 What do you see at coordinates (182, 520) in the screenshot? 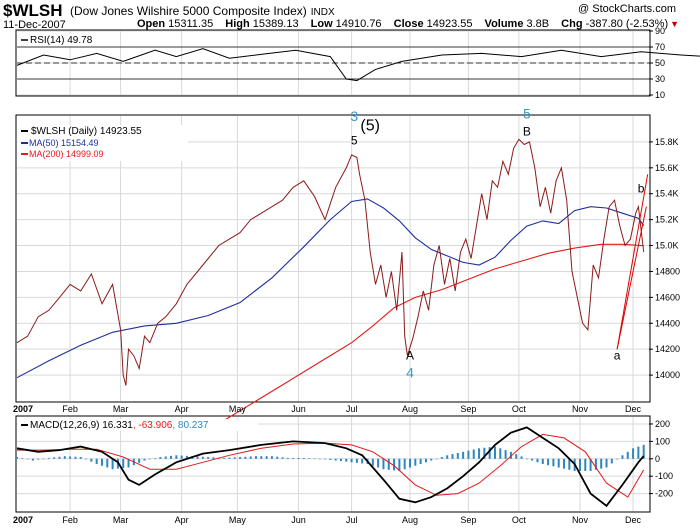
I see `macd-x-tick-label: Apr` at bounding box center [182, 520].